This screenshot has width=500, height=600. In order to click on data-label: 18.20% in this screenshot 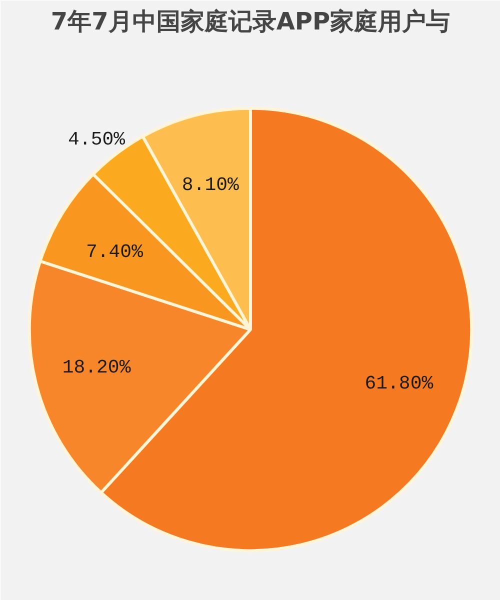, I will do `click(97, 367)`.